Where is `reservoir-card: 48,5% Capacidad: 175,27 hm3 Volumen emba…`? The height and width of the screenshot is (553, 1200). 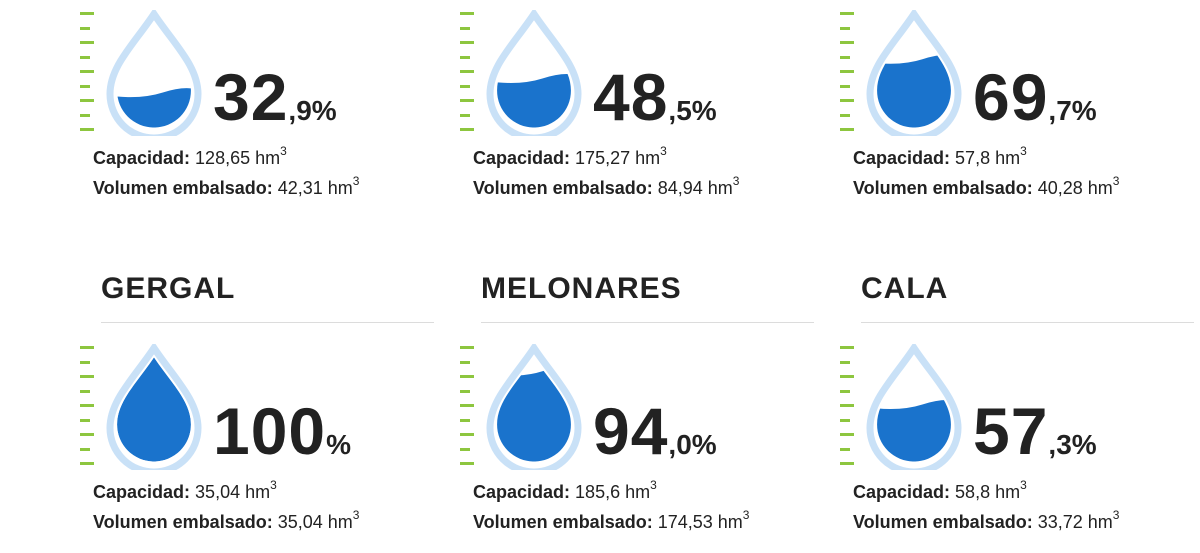 reservoir-card: 48,5% Capacidad: 175,27 hm3 Volumen emba… is located at coordinates (645, 105).